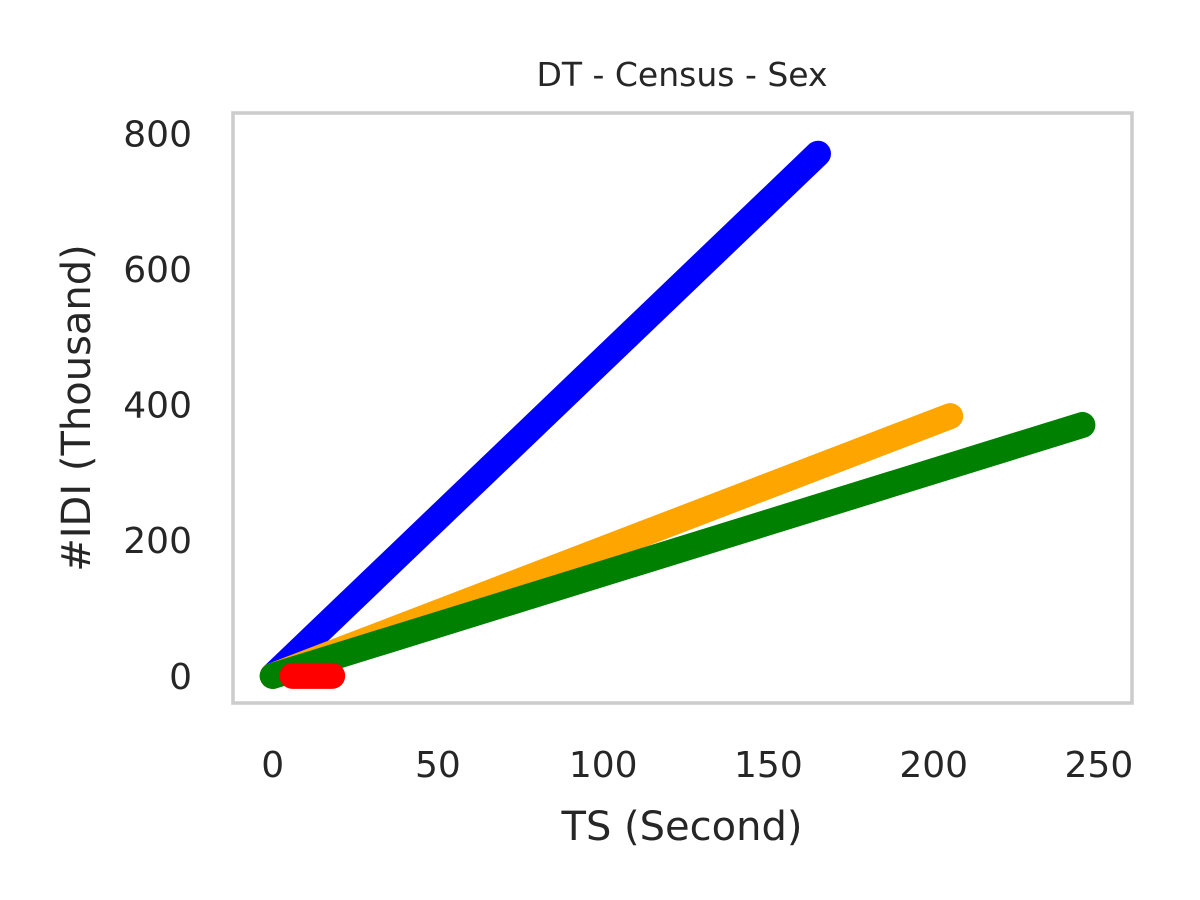  What do you see at coordinates (157, 270) in the screenshot?
I see `y-tick-label: 600` at bounding box center [157, 270].